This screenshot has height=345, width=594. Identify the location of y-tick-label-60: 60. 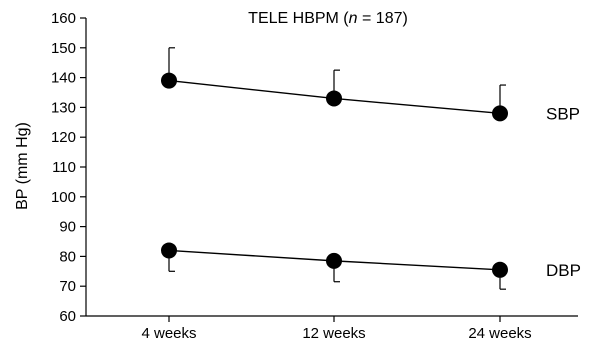
(67, 316).